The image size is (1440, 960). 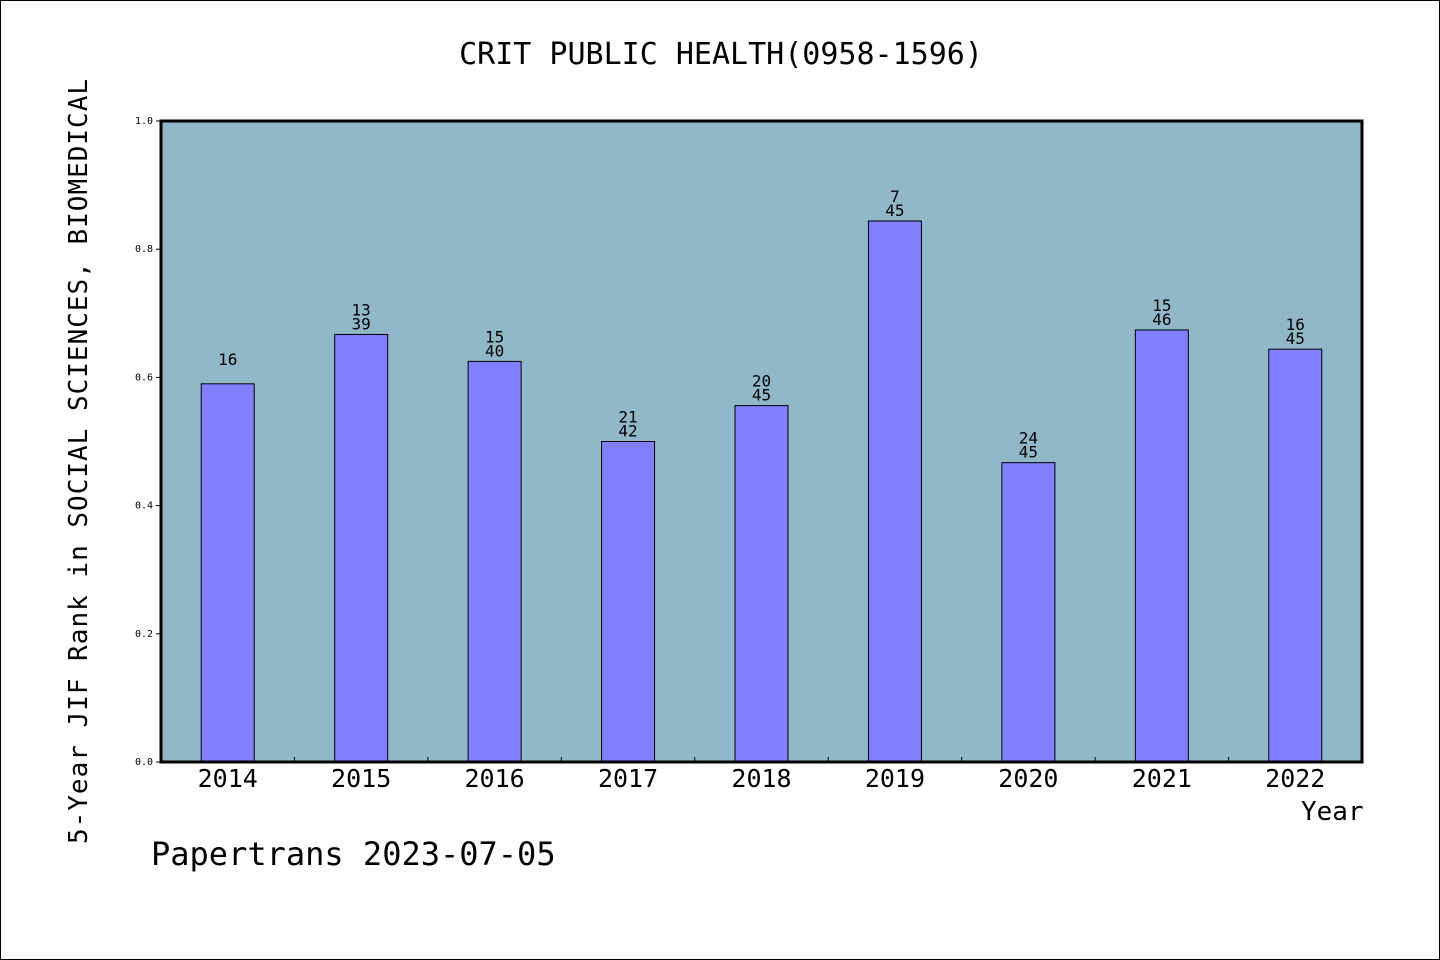 What do you see at coordinates (1295, 778) in the screenshot?
I see `x-tick-label: 2022` at bounding box center [1295, 778].